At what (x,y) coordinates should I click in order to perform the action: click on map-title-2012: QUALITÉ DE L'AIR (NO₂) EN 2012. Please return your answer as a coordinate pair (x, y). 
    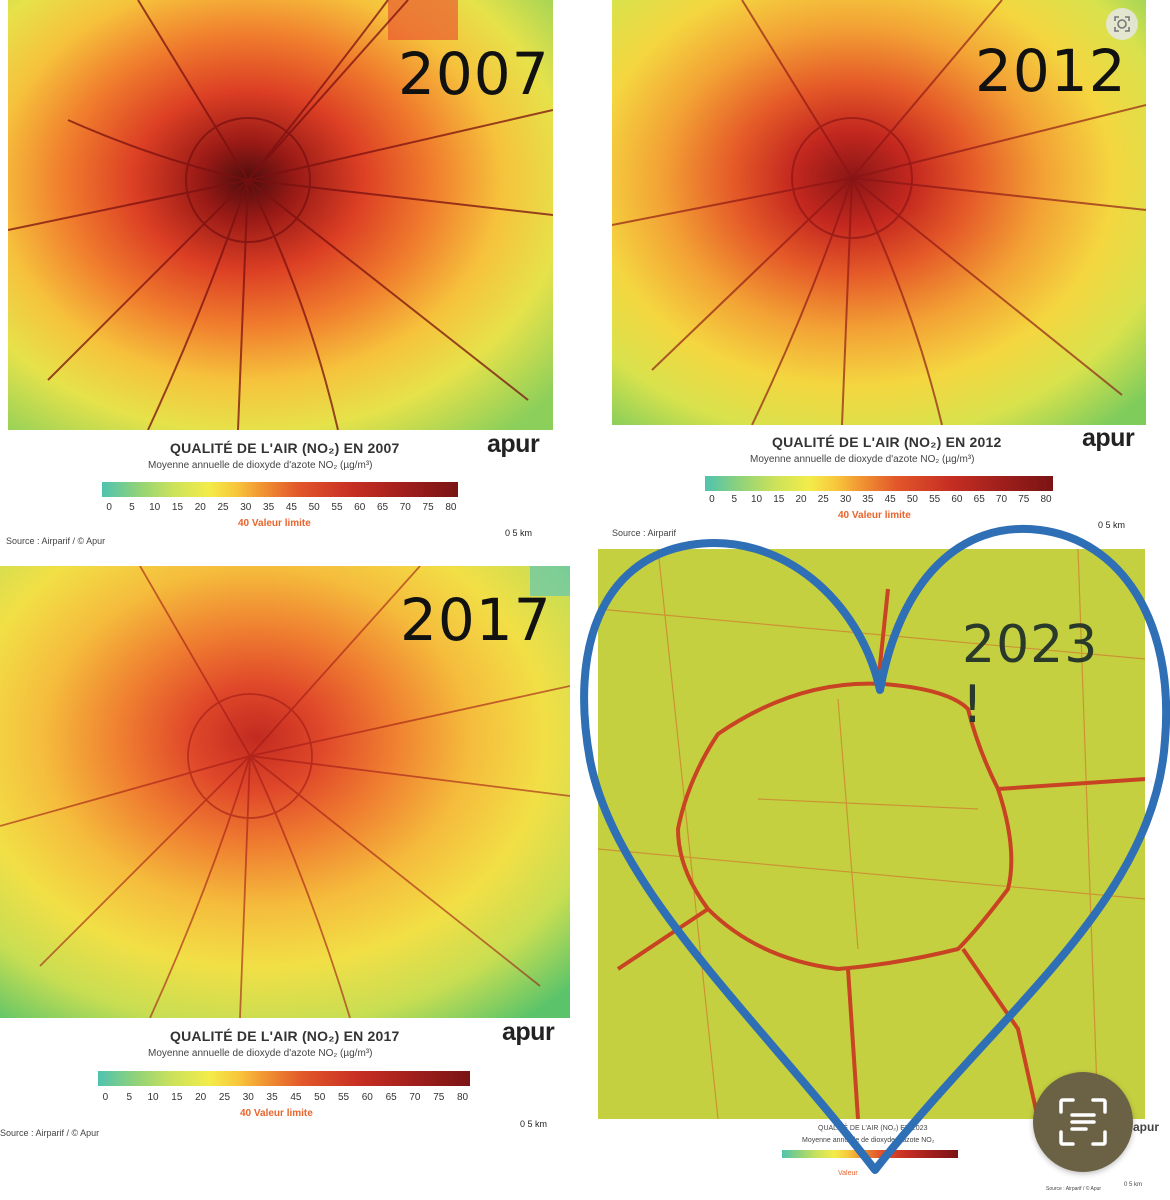
    Looking at the image, I should click on (887, 442).